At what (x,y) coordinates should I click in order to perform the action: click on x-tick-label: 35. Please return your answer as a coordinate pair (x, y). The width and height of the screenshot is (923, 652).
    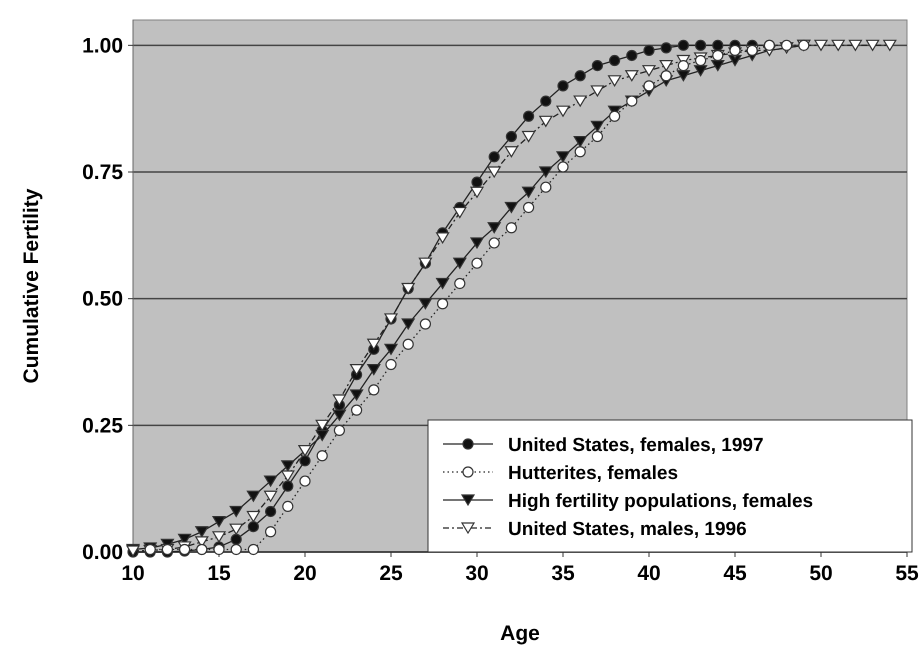
    Looking at the image, I should click on (563, 573).